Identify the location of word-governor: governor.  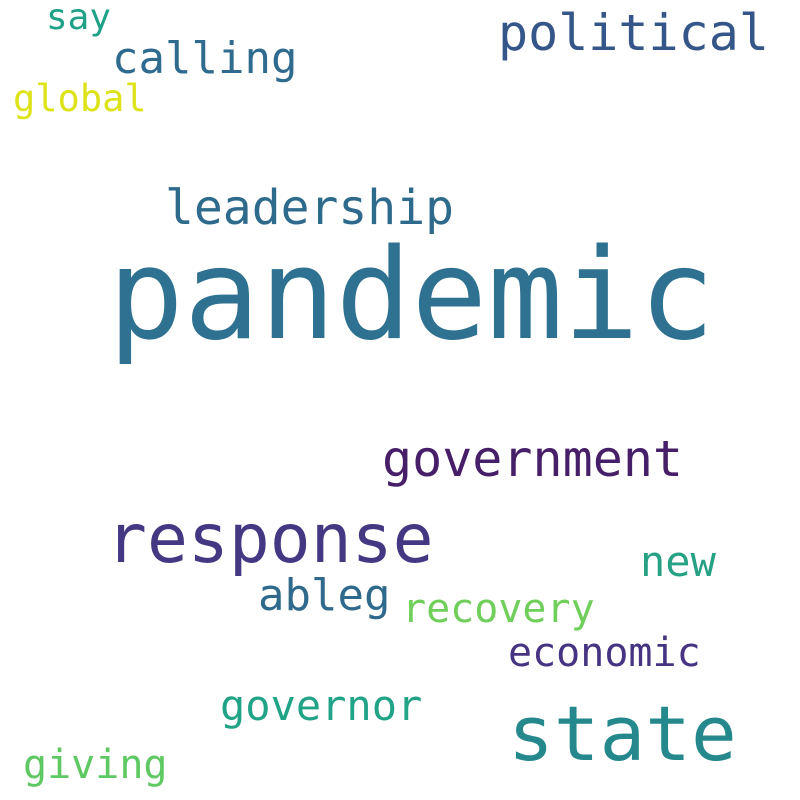
(321, 705).